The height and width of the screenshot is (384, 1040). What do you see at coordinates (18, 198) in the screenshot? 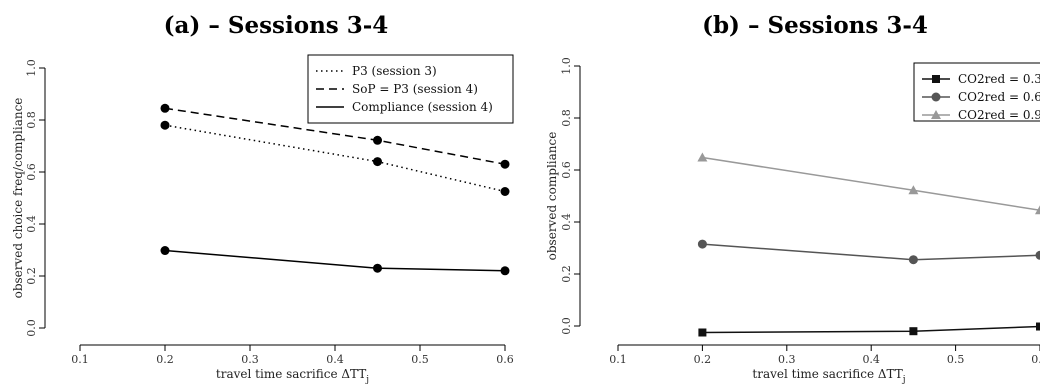
I see `y-axis-label: observed choice freq/compliance` at bounding box center [18, 198].